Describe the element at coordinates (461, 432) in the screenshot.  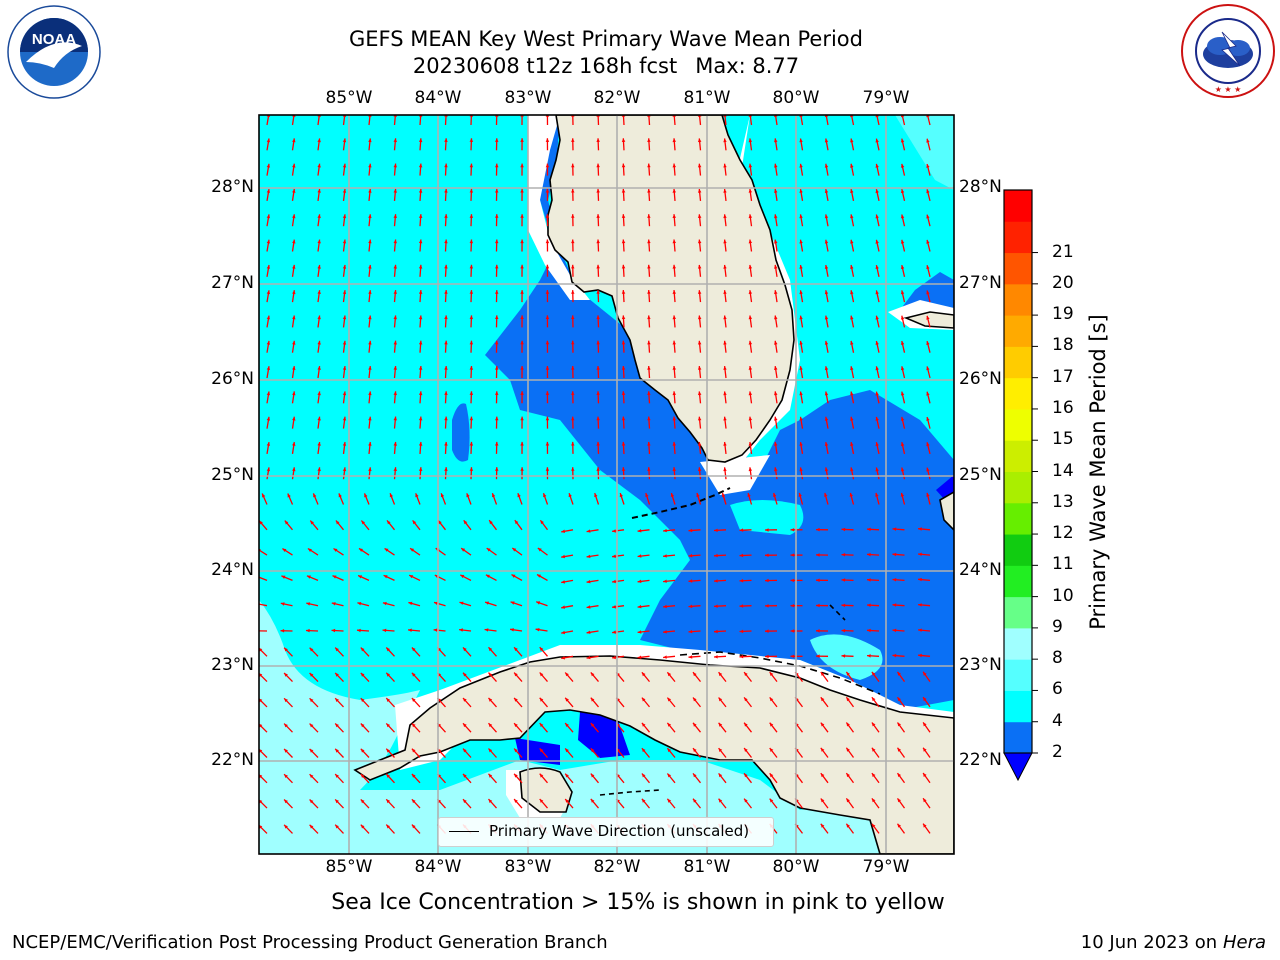
I see `period-zone-2-4-west-blob` at that location.